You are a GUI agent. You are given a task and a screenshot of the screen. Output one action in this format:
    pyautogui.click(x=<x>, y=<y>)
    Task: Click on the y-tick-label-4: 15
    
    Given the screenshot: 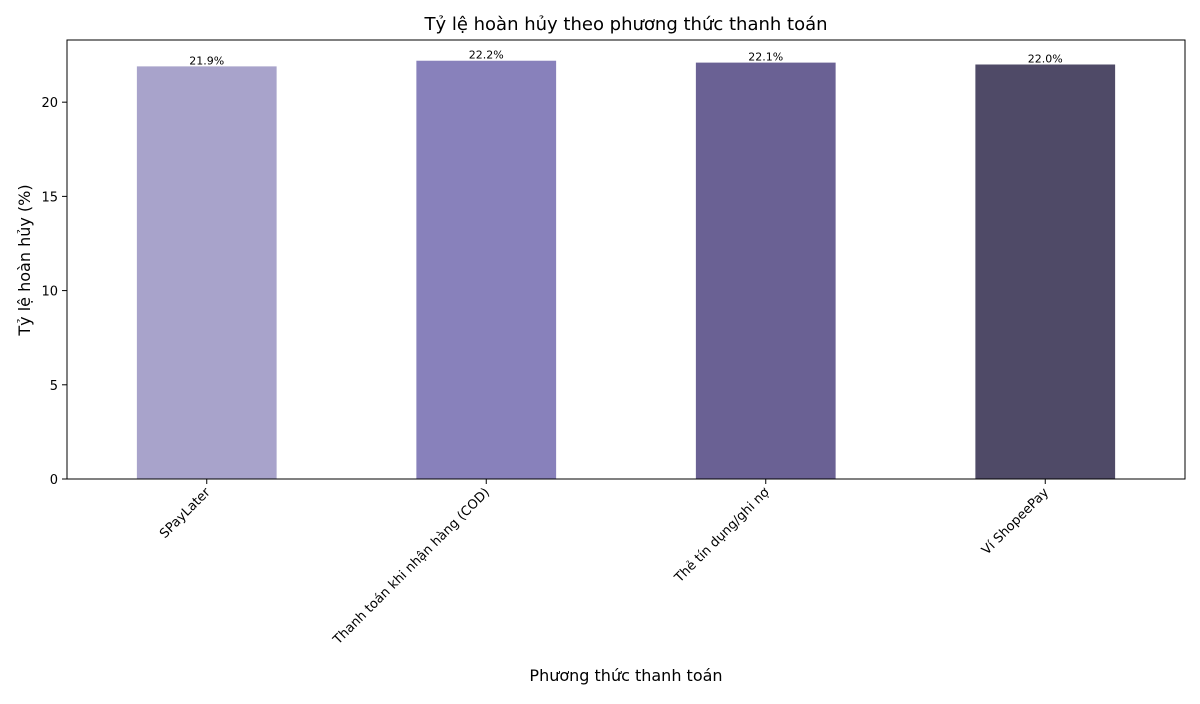 What is the action you would take?
    pyautogui.click(x=49, y=197)
    